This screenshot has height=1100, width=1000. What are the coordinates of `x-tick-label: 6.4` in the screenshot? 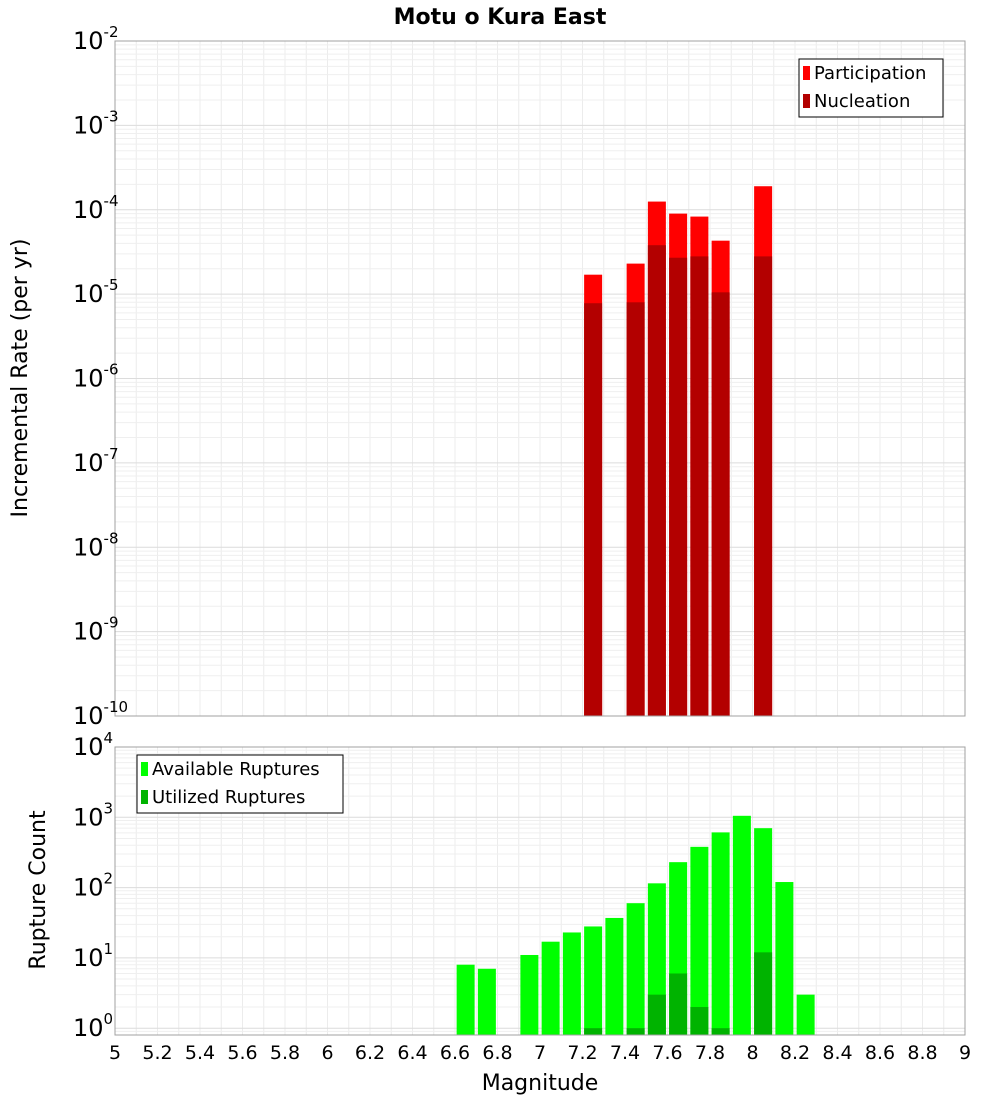 It's located at (412, 1053).